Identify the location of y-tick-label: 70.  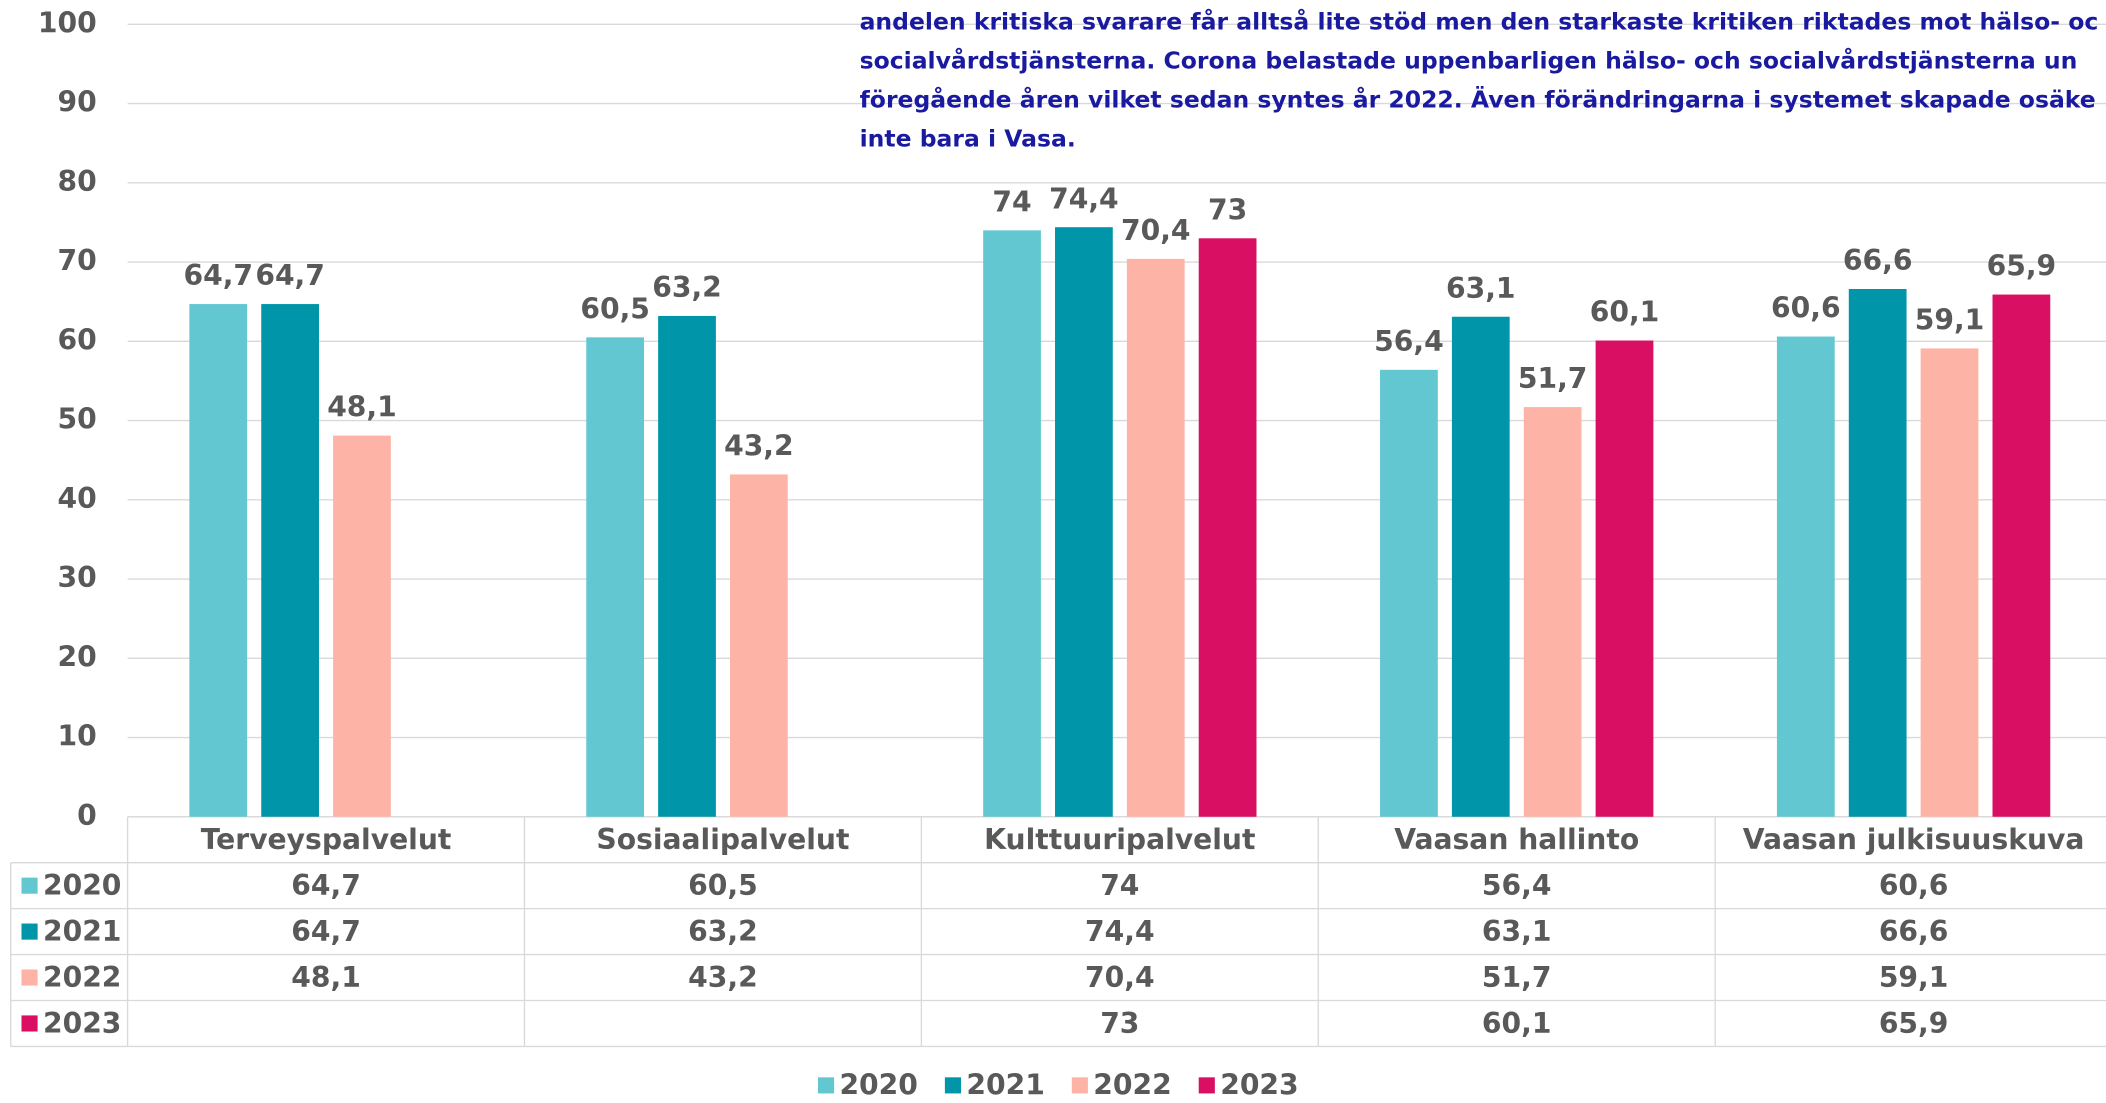
(76, 260).